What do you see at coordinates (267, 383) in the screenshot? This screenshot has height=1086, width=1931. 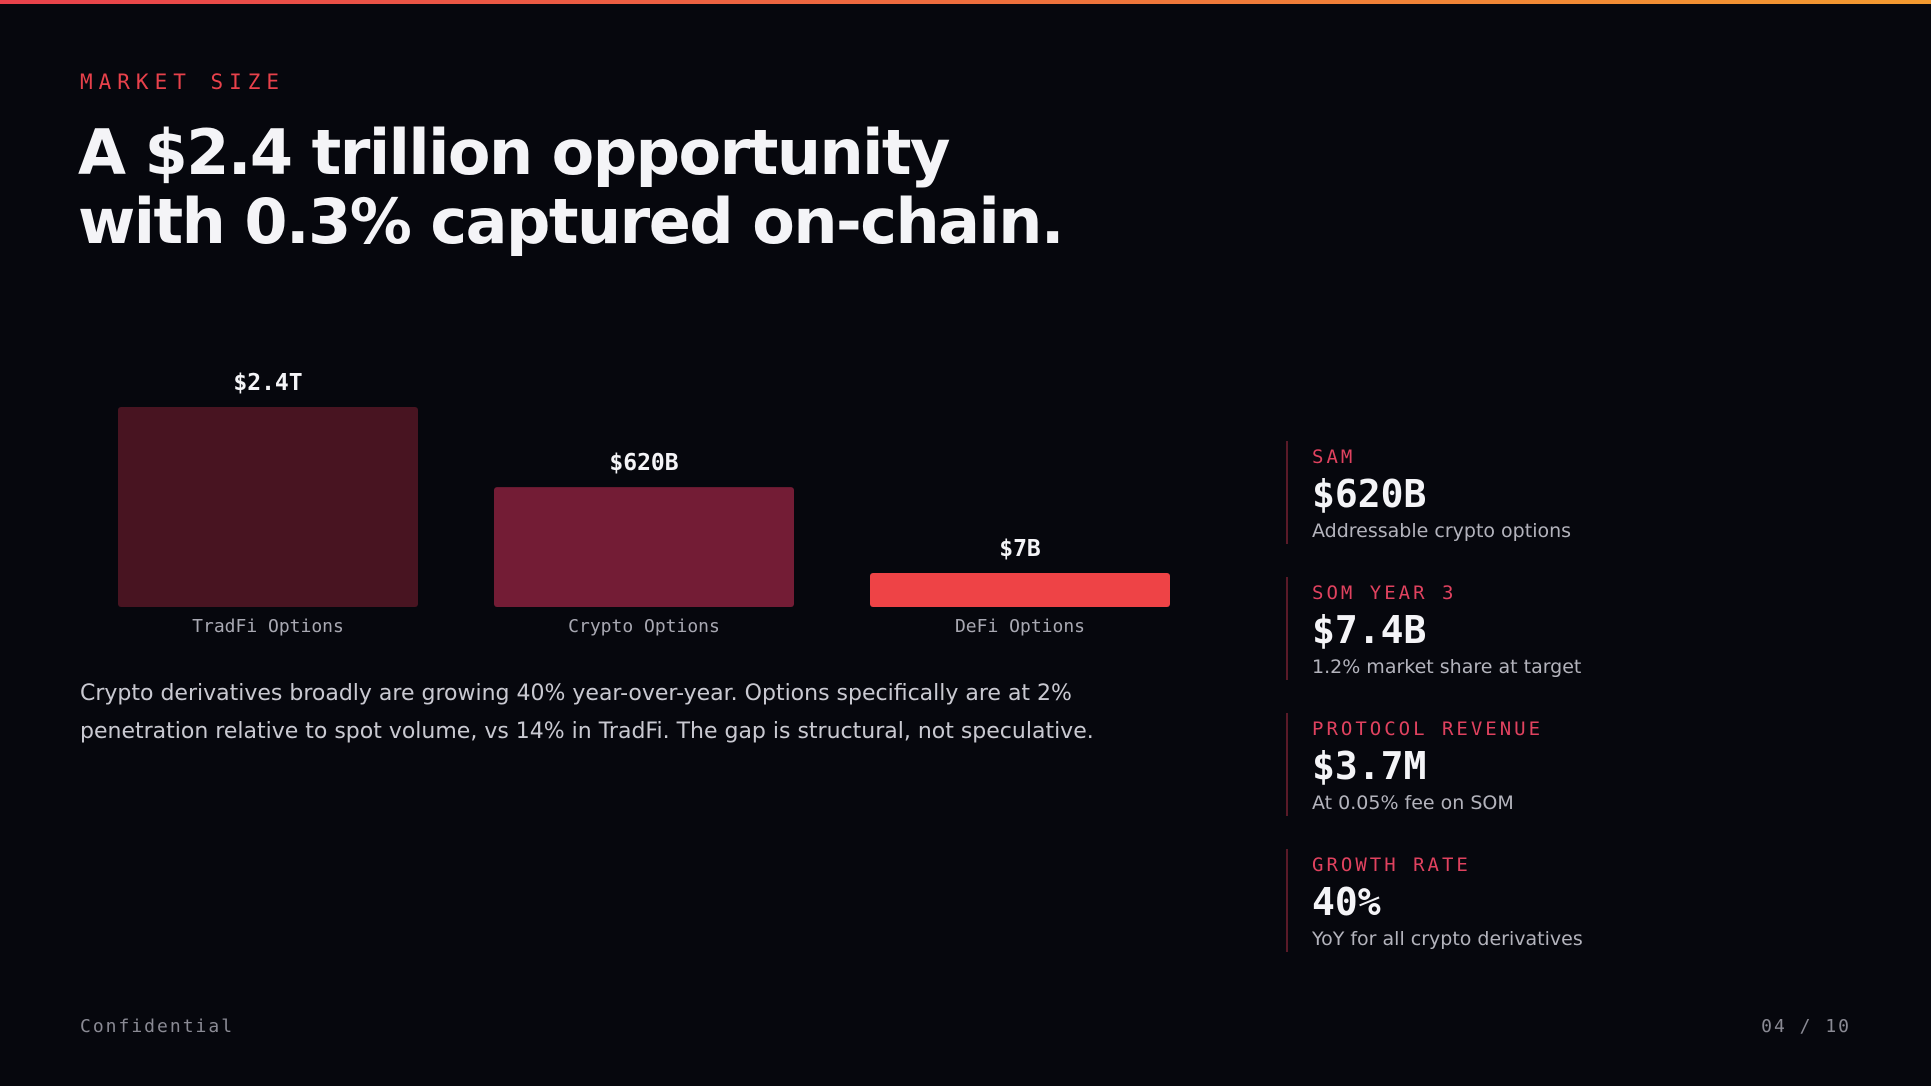 I see `bar-value-label: $2.4T` at bounding box center [267, 383].